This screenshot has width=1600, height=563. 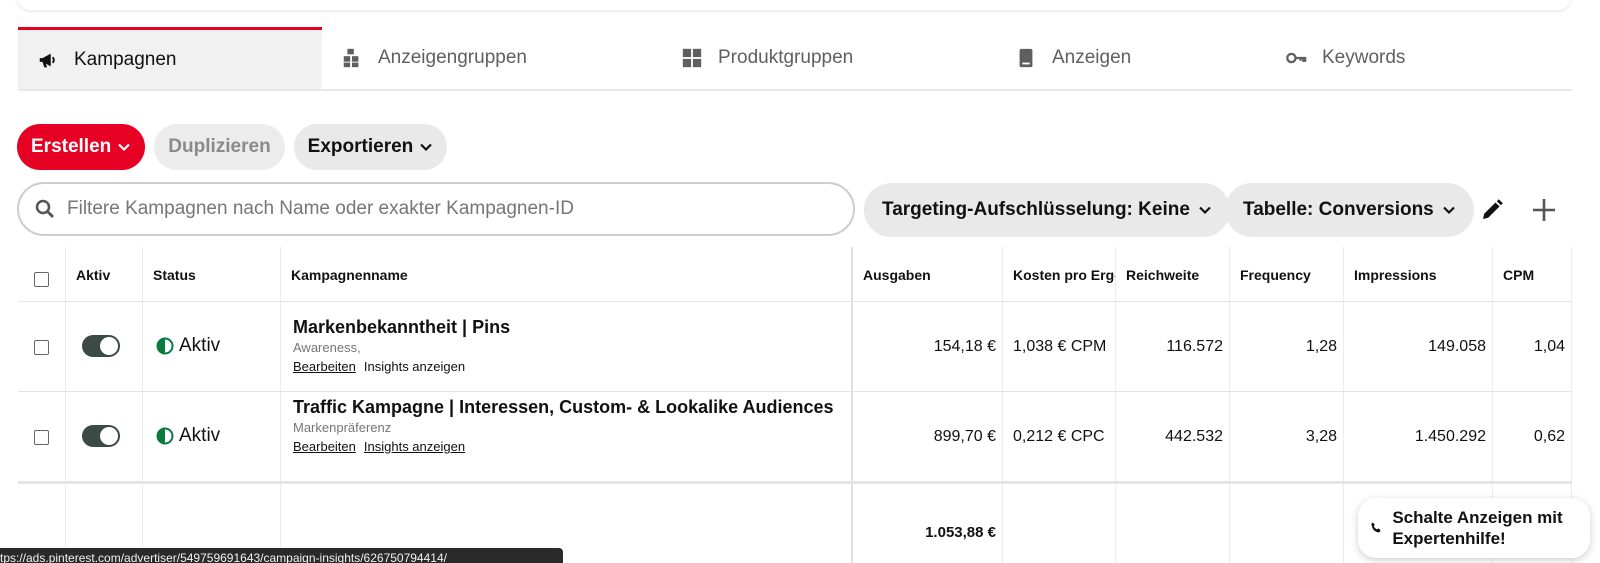 I want to click on campaign-search, so click(x=436, y=209).